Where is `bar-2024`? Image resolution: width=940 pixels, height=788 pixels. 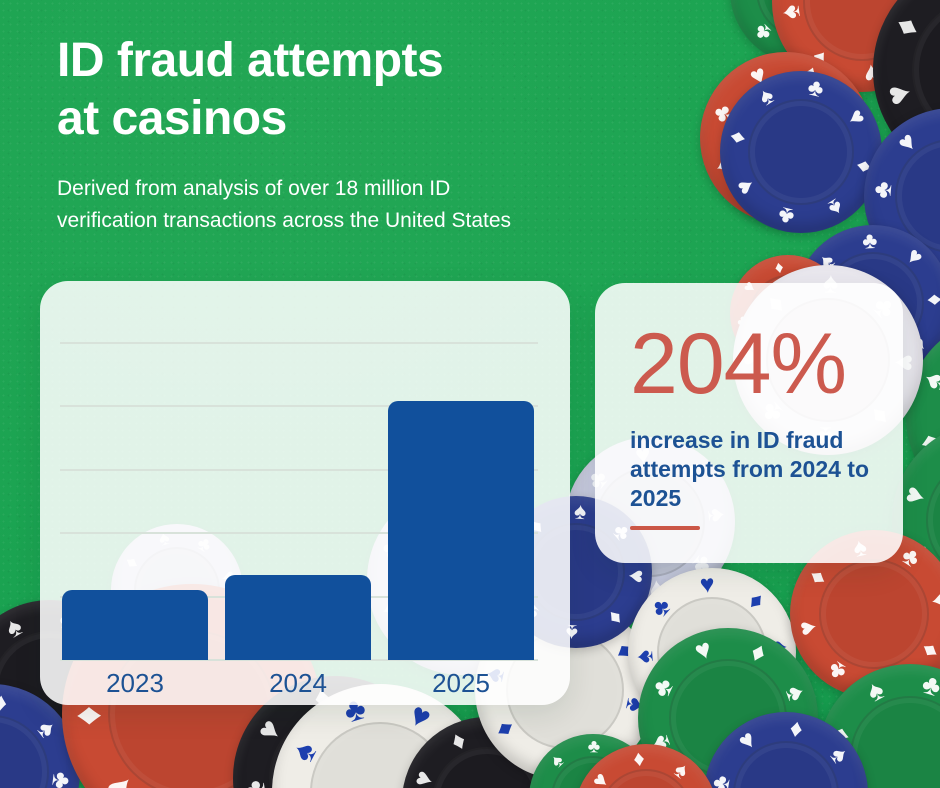
bar-2024 is located at coordinates (298, 617).